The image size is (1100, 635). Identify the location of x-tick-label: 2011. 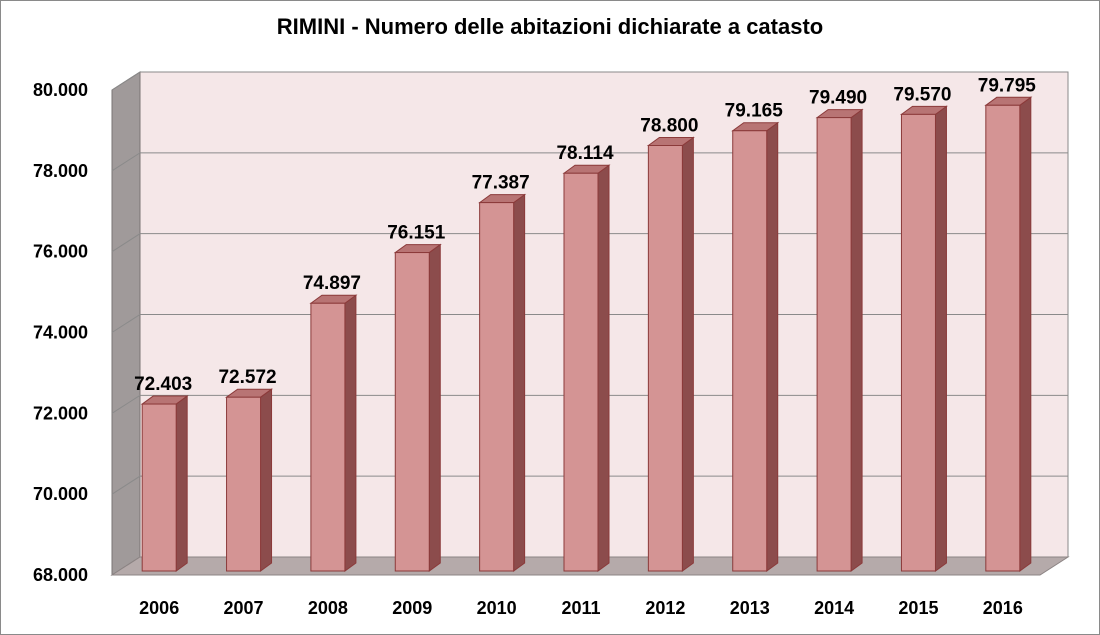
(580, 608).